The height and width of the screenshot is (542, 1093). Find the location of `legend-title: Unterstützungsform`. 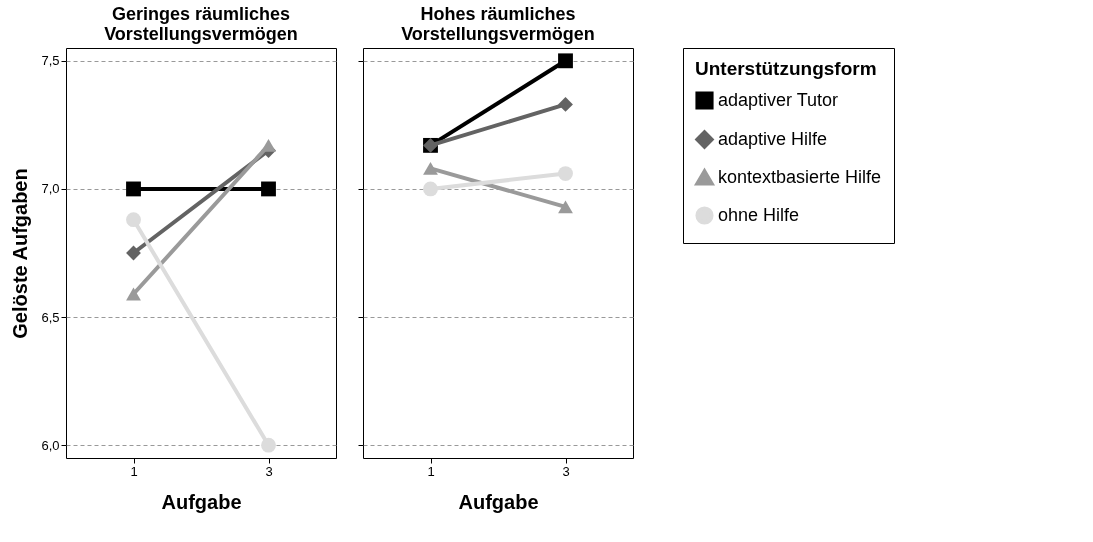

legend-title: Unterstützungsform is located at coordinates (786, 68).